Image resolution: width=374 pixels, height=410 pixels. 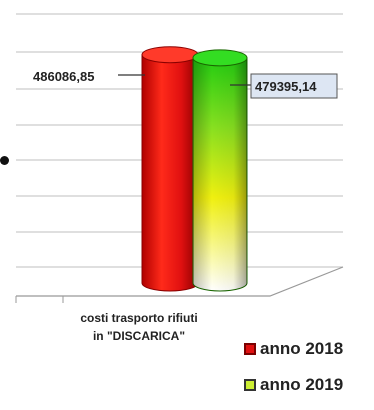 I want to click on bar-anno-2019, so click(x=220, y=170).